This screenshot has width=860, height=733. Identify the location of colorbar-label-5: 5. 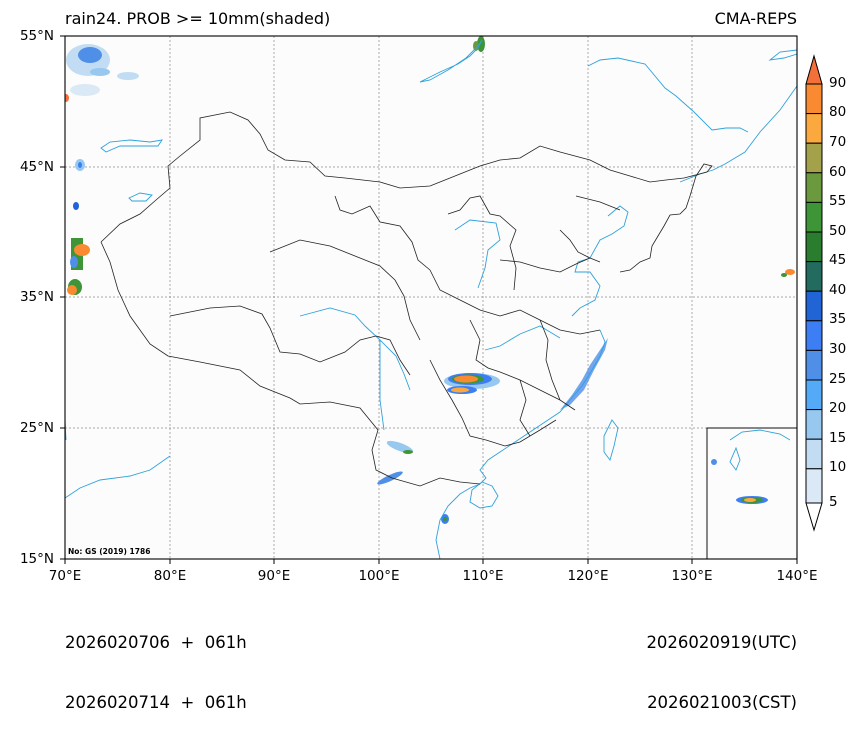
(833, 502).